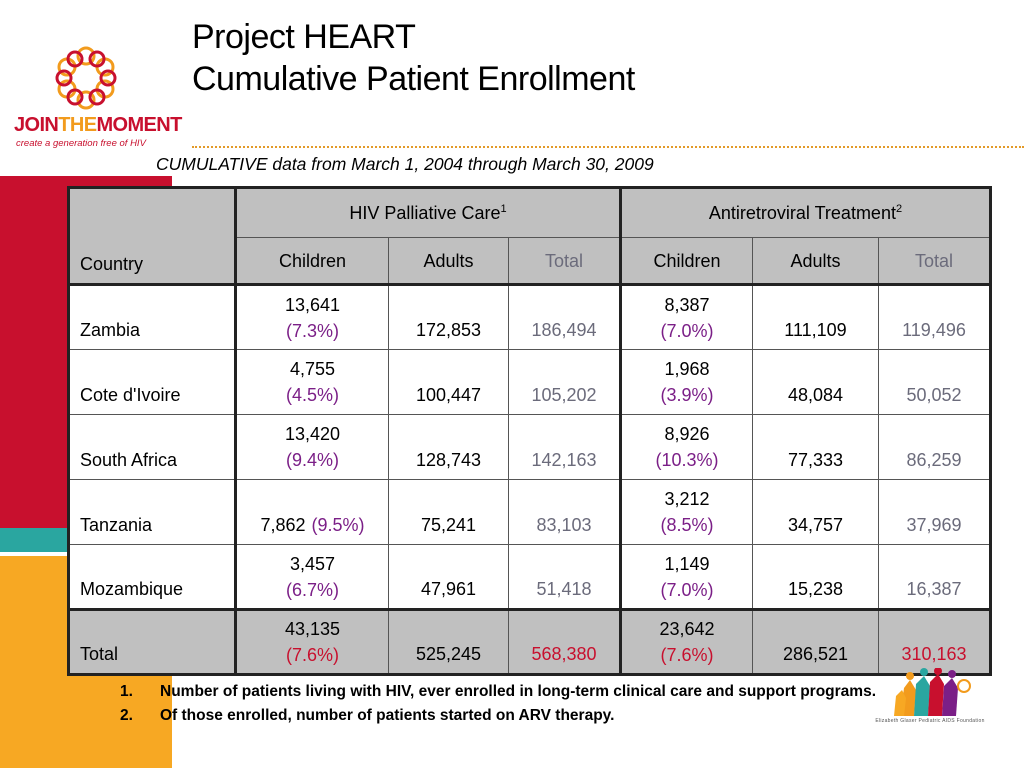  What do you see at coordinates (152, 577) in the screenshot?
I see `country-cell: Mozambique` at bounding box center [152, 577].